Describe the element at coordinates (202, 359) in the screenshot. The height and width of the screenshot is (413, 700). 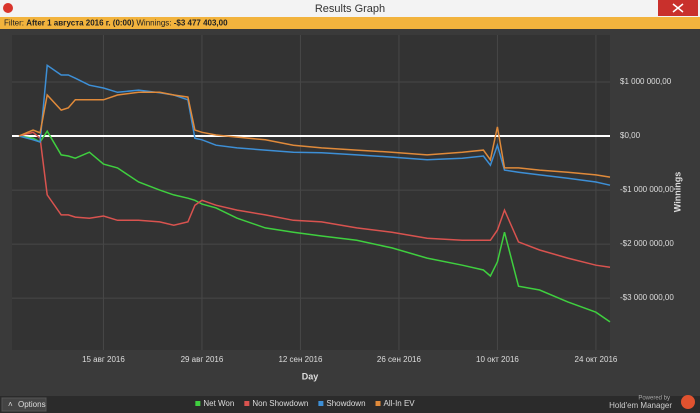
I see `x-tick-label: 29 авг 2016` at that location.